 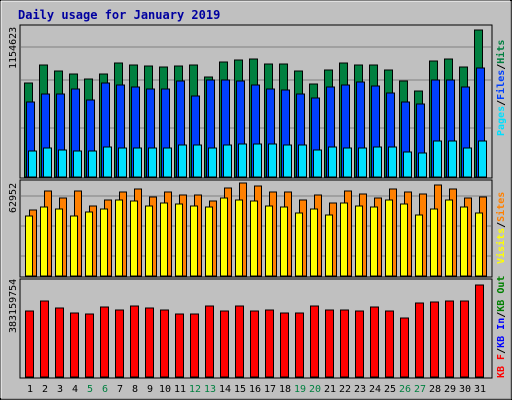 I want to click on legend-sites: Sites, so click(x=501, y=207).